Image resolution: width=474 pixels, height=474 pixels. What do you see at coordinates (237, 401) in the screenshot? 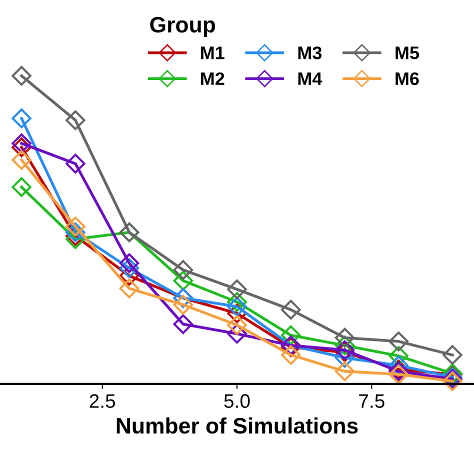
I see `x-tick-label: 5.0` at bounding box center [237, 401].